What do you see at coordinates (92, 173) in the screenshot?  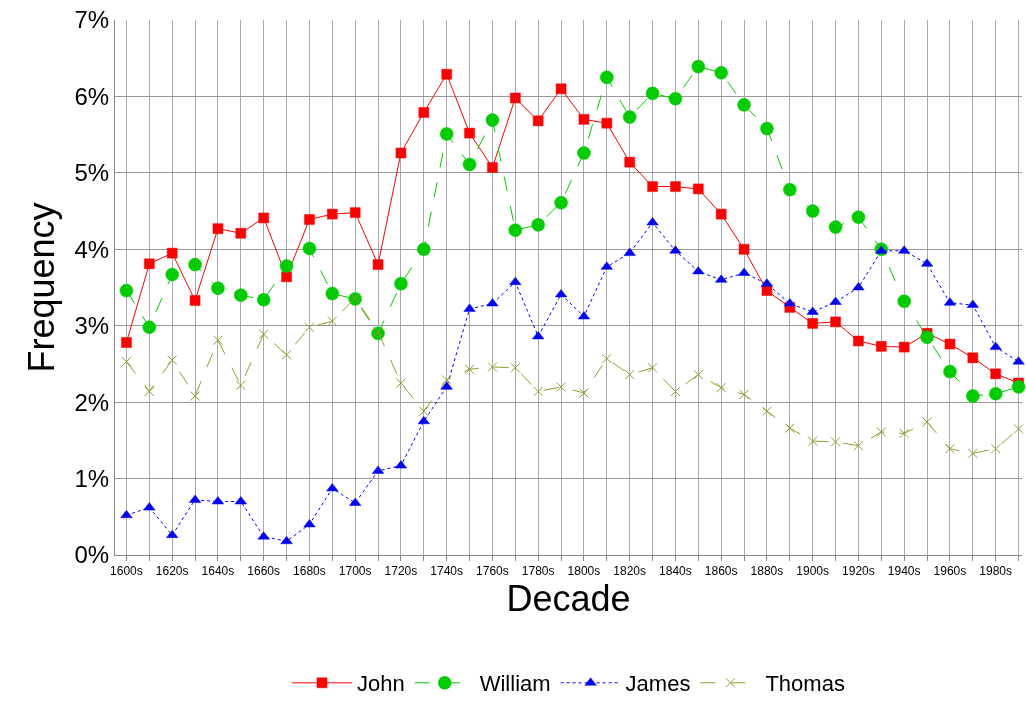 I see `y-tick-label: 5%` at bounding box center [92, 173].